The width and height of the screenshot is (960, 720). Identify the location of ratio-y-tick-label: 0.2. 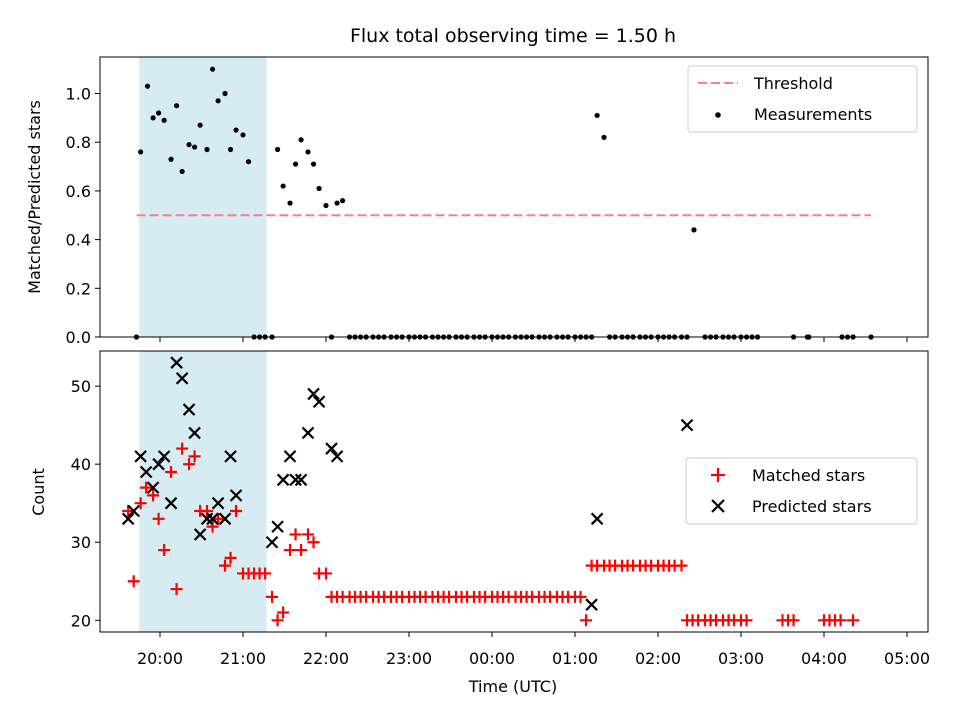
(78, 288).